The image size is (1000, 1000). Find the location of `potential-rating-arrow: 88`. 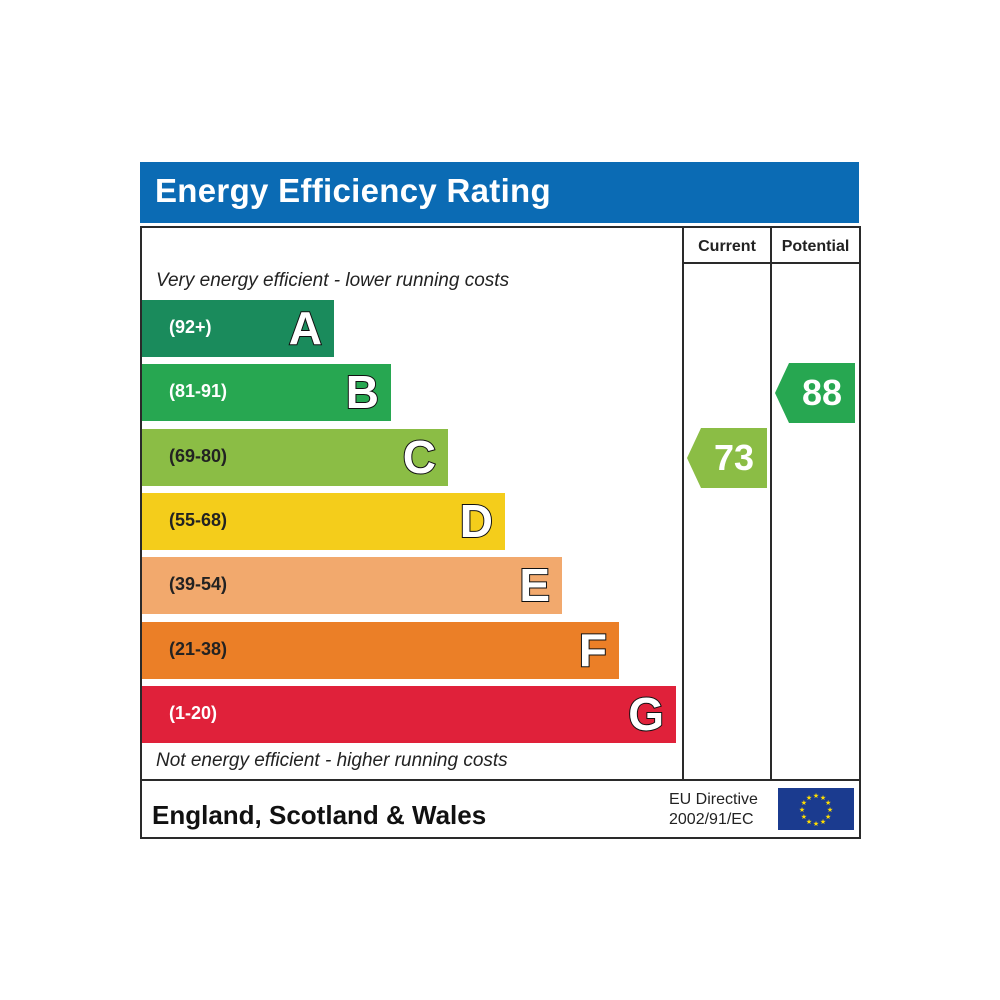

potential-rating-arrow: 88 is located at coordinates (815, 393).